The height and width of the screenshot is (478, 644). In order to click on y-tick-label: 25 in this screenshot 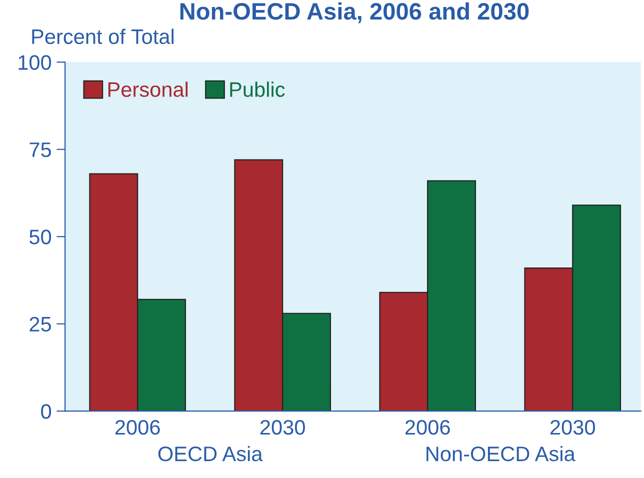, I will do `click(40, 324)`.